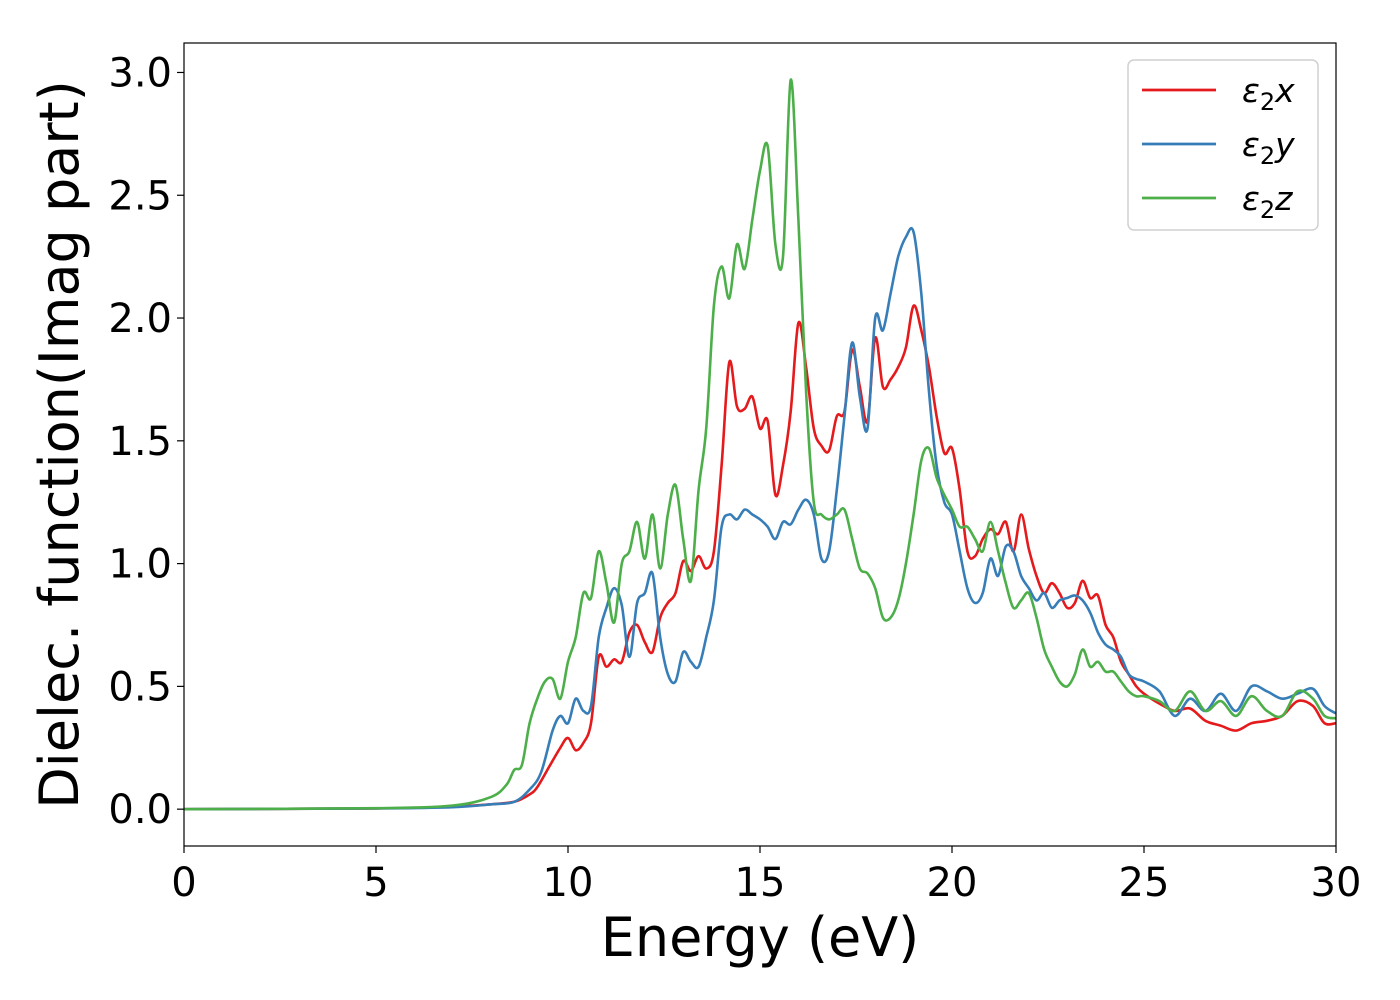 The height and width of the screenshot is (1000, 1400). I want to click on legend-label-z: ε2z, so click(1267, 201).